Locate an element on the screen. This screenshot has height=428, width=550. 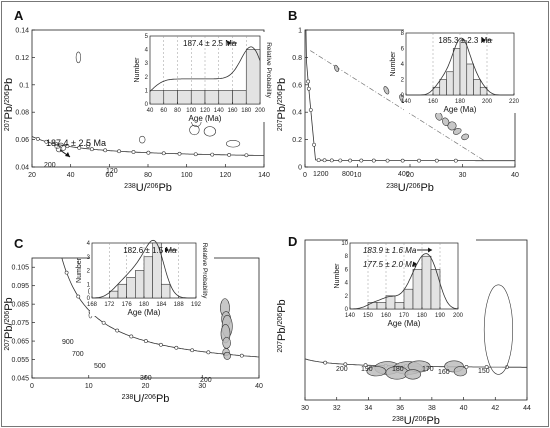
concordia-age-label: 120 is located at coordinates (112, 171).